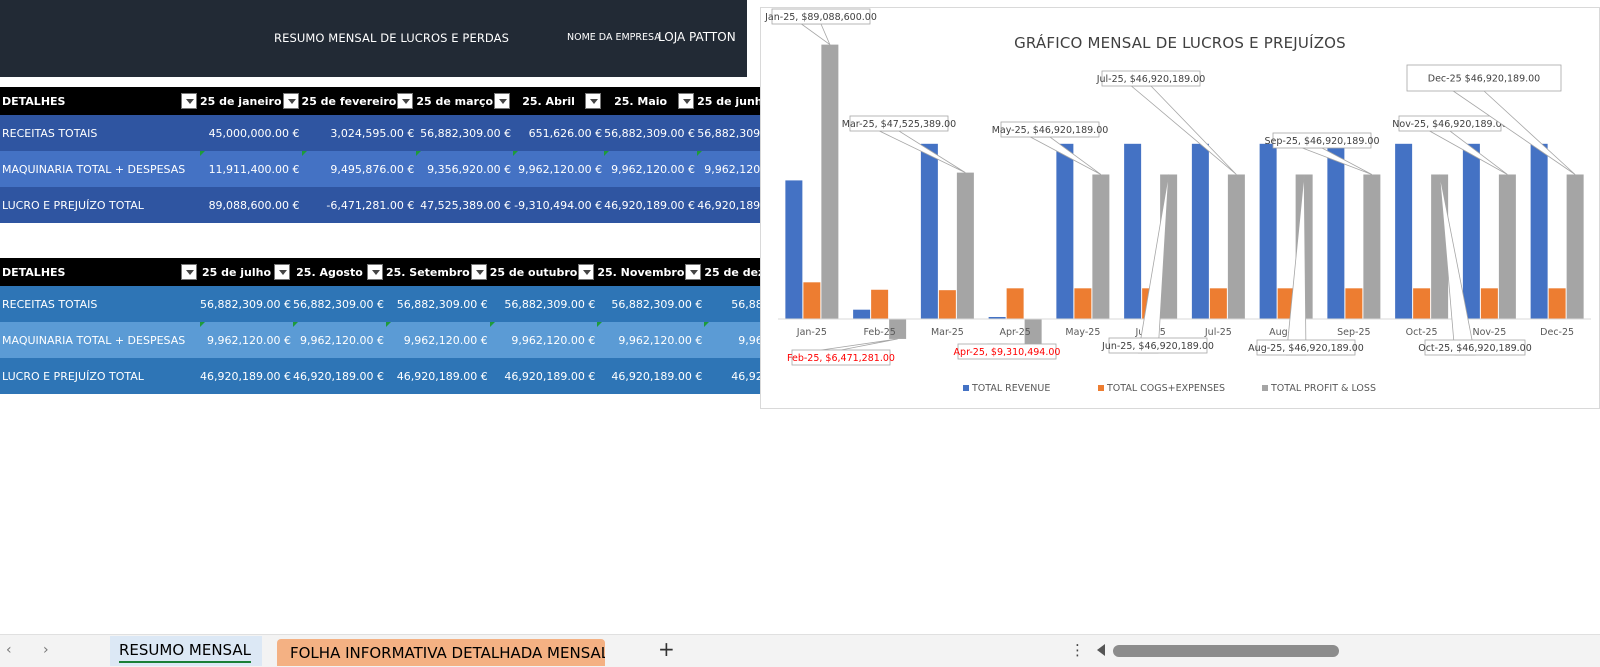 Image resolution: width=1600 pixels, height=667 pixels. I want to click on column-header: 25. Abril, so click(559, 101).